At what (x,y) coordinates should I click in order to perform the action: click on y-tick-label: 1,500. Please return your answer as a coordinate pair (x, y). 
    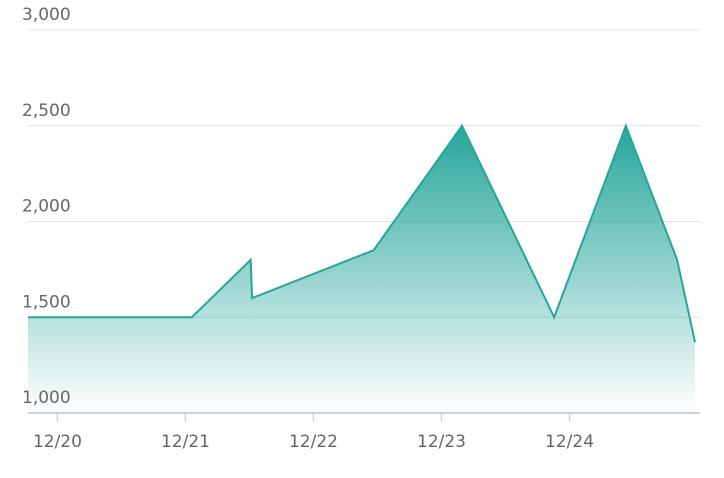
    Looking at the image, I should click on (46, 302).